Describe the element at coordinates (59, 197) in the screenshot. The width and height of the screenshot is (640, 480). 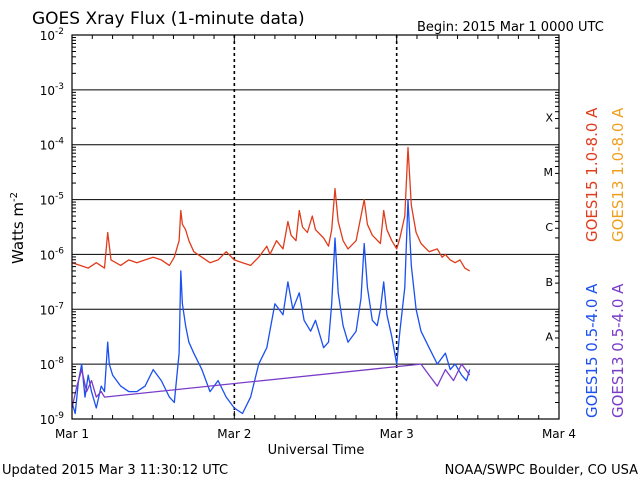
I see `y-tick-exponent: -5` at that location.